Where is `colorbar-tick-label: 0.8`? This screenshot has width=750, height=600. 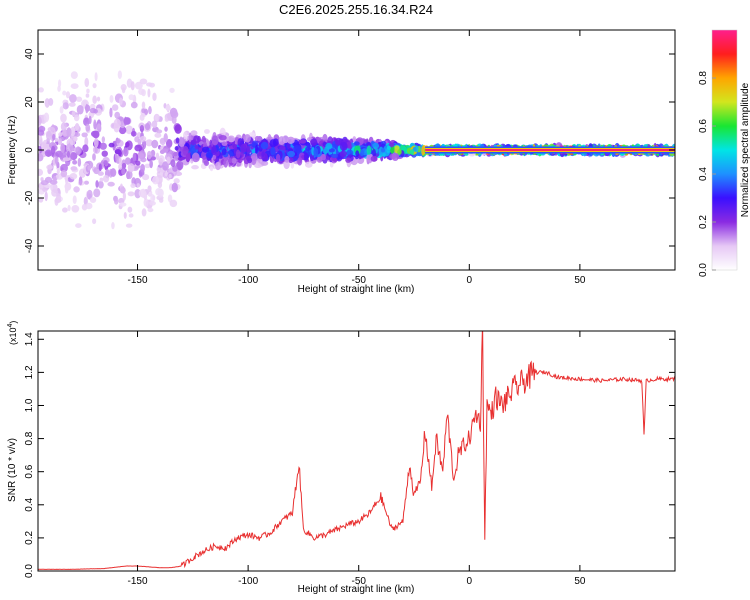
colorbar-tick-label: 0.8 is located at coordinates (703, 78).